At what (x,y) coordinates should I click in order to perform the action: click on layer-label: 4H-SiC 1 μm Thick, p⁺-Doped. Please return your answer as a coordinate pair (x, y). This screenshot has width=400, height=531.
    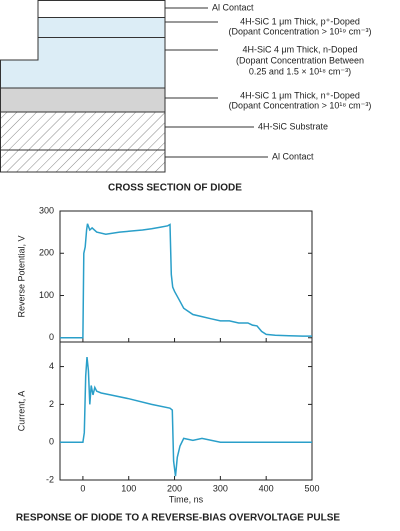
    Looking at the image, I should click on (300, 21).